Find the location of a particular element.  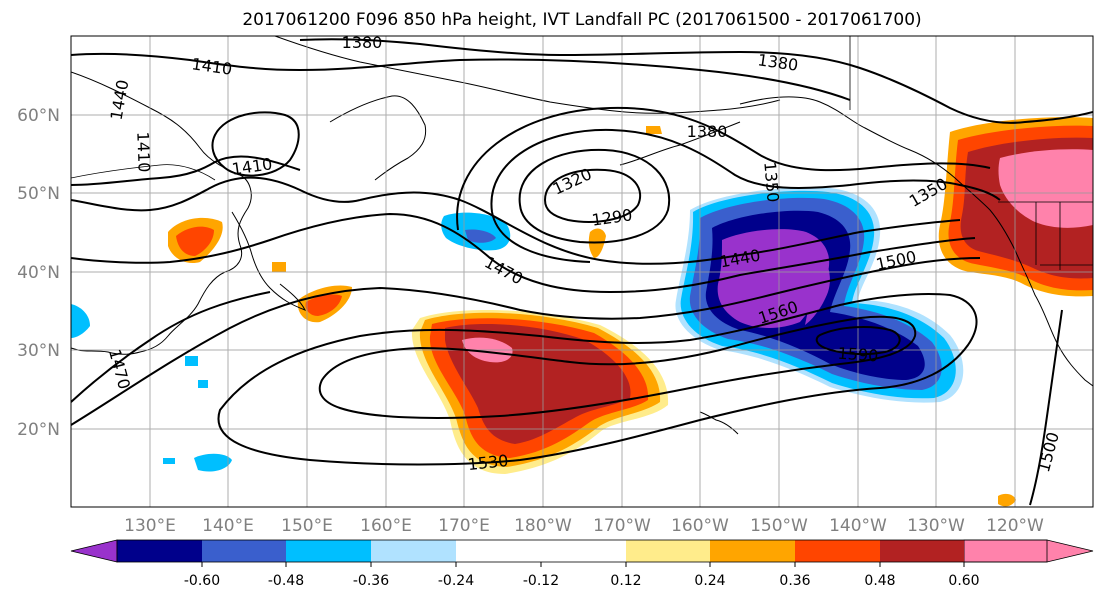

shade-pos-korea-inner is located at coordinates (195, 241).